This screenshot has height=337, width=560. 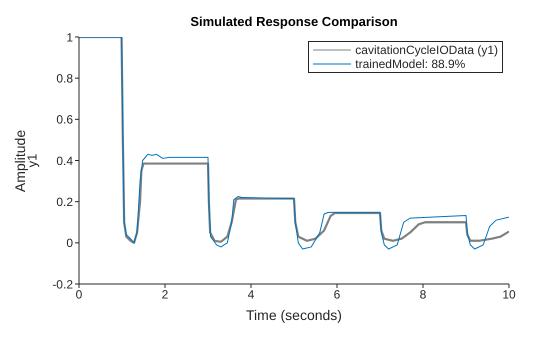 I want to click on x-tick-label: 10, so click(x=509, y=295).